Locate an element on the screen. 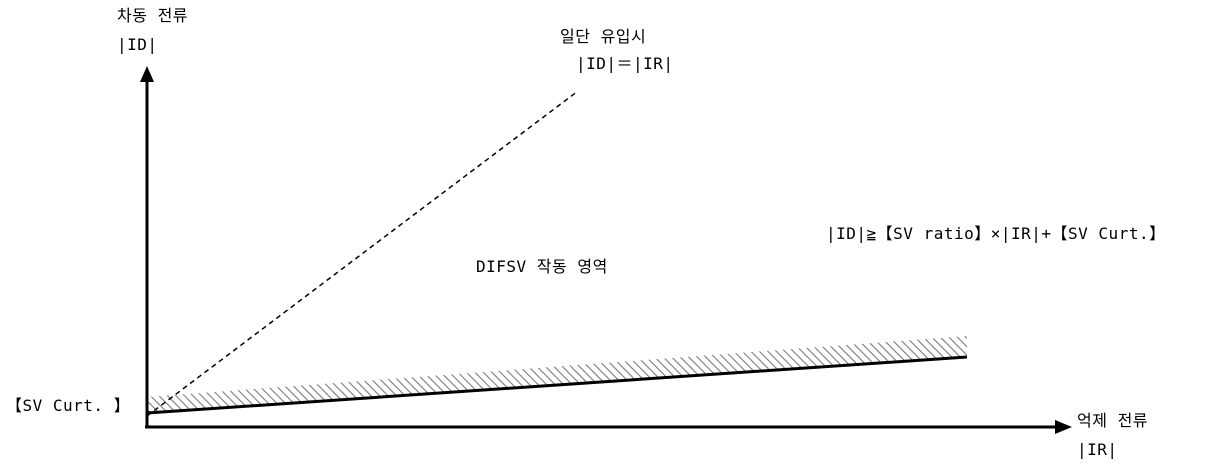 This screenshot has width=1214, height=471. y-axis-arrowhead is located at coordinates (147, 74).